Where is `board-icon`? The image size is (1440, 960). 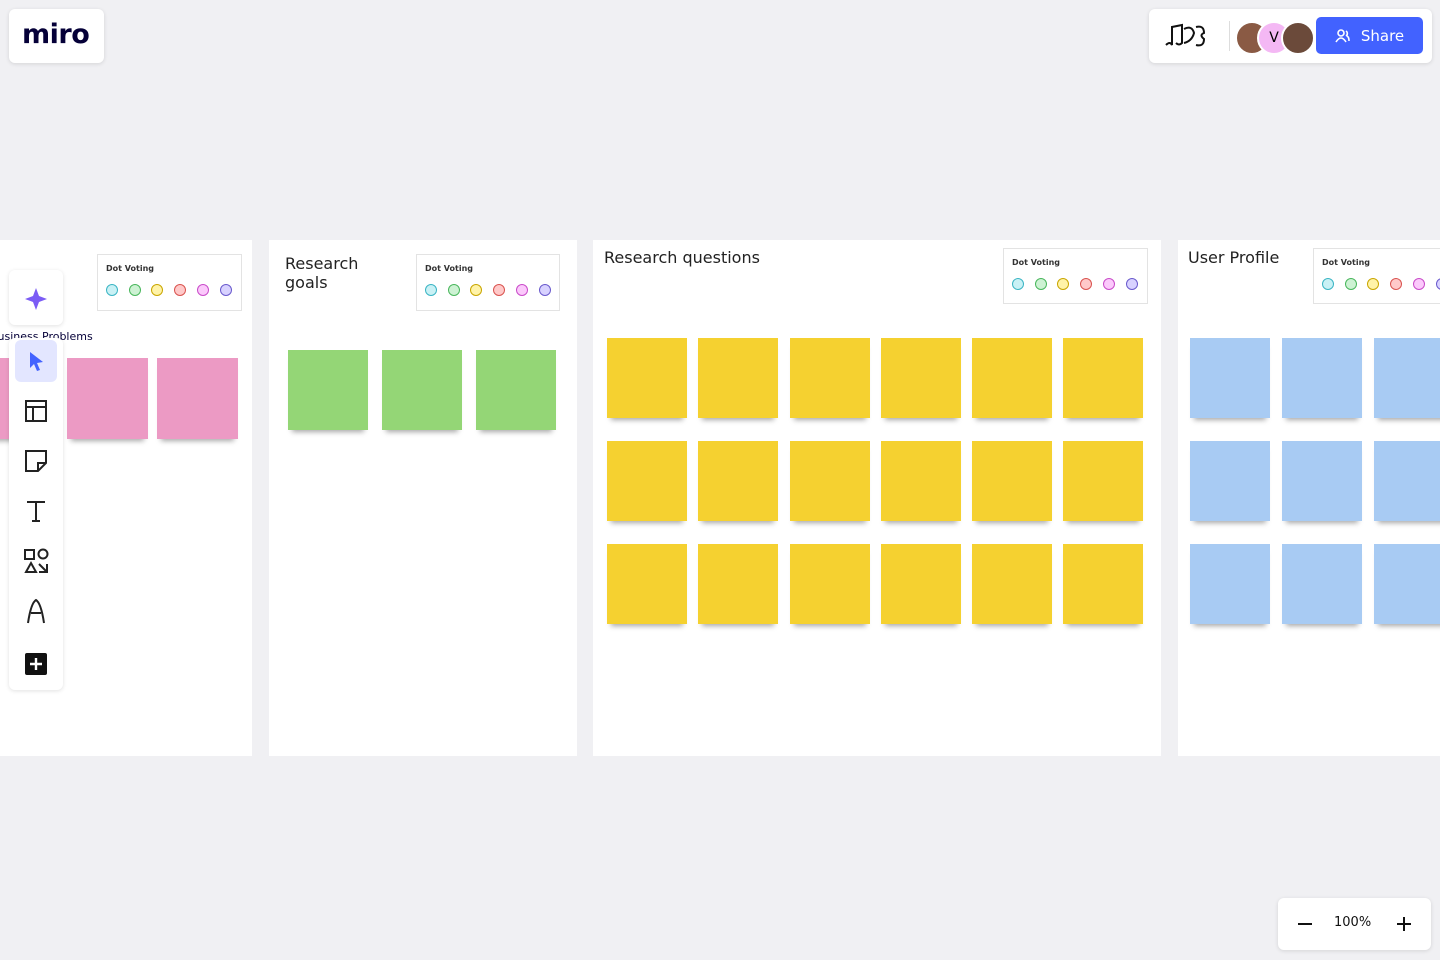 board-icon is located at coordinates (1189, 36).